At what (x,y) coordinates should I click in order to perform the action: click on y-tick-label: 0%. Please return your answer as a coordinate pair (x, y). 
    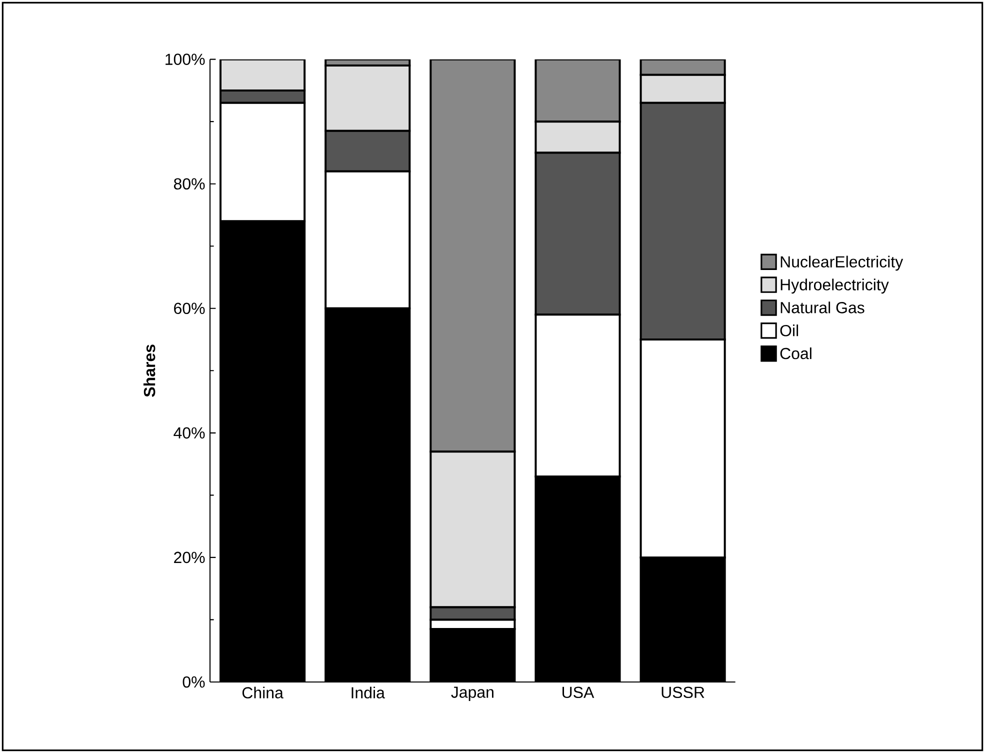
    Looking at the image, I should click on (193, 682).